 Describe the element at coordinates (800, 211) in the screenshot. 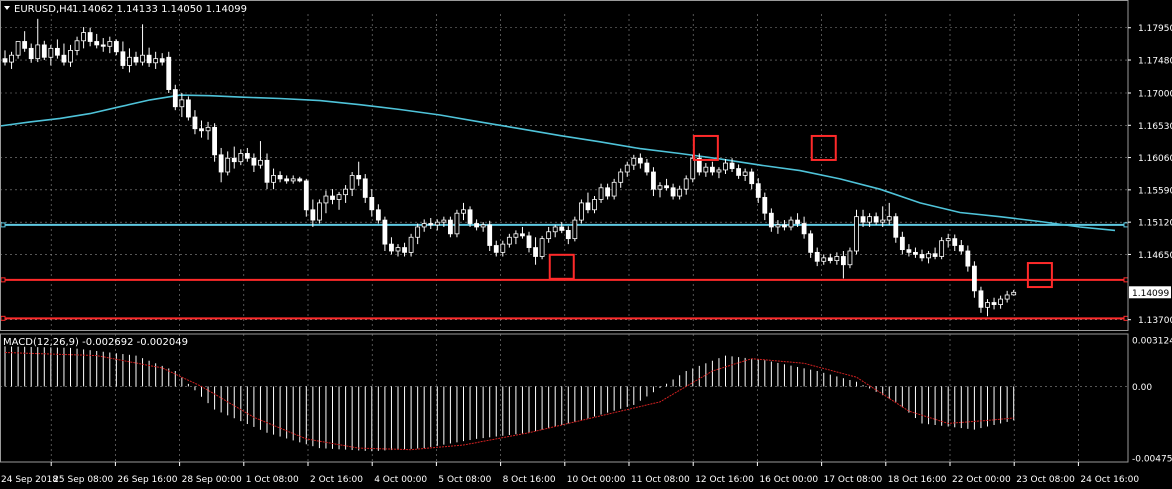

I see `marker-boxes` at that location.